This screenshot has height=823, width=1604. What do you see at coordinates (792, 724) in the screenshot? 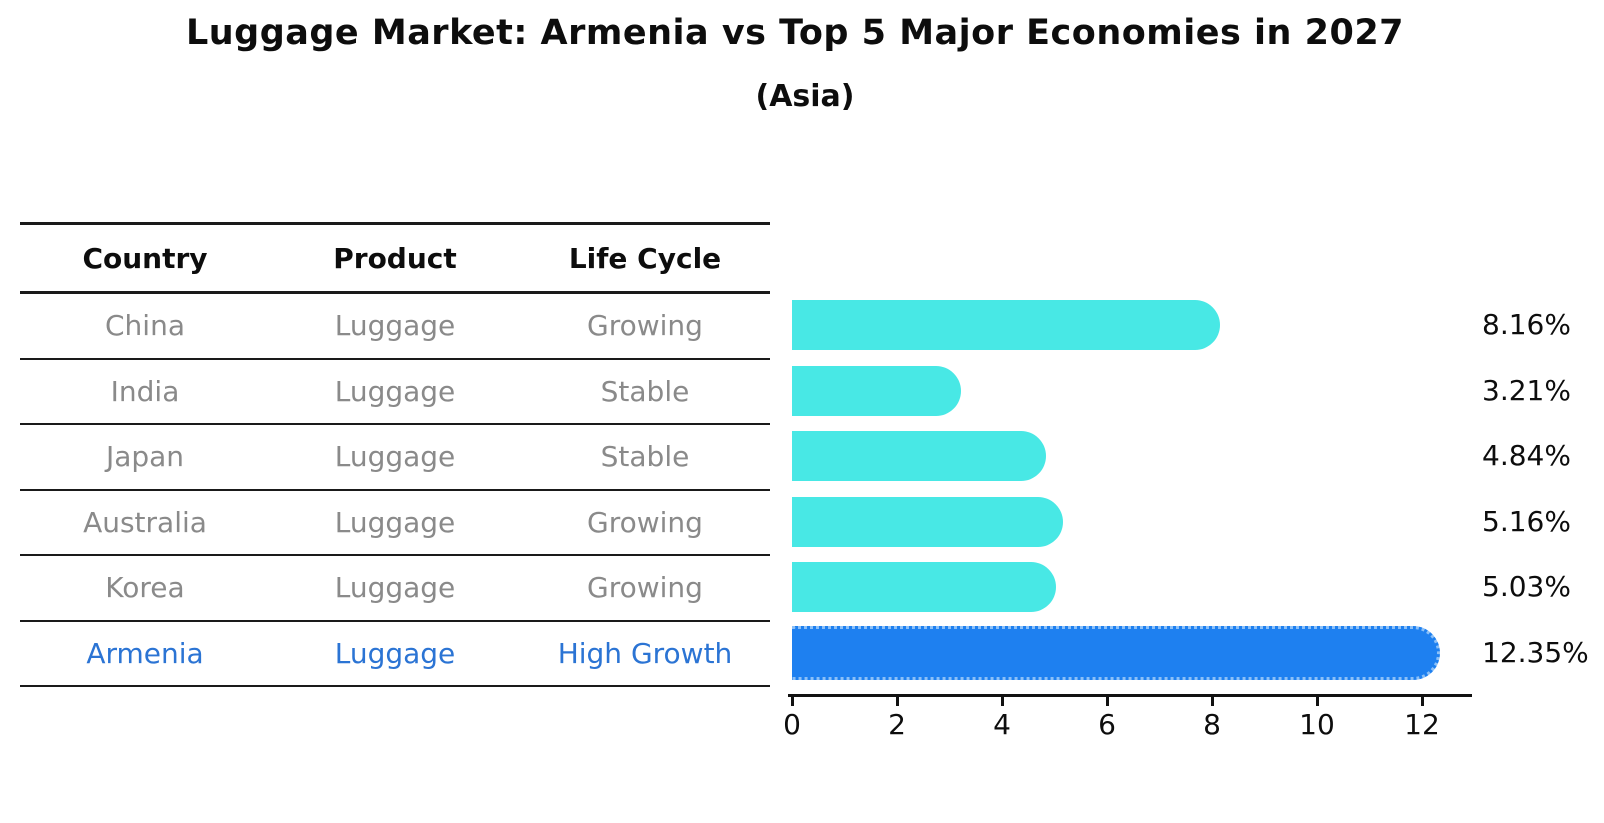
I see `x-axis-tick-label: 0` at bounding box center [792, 724].